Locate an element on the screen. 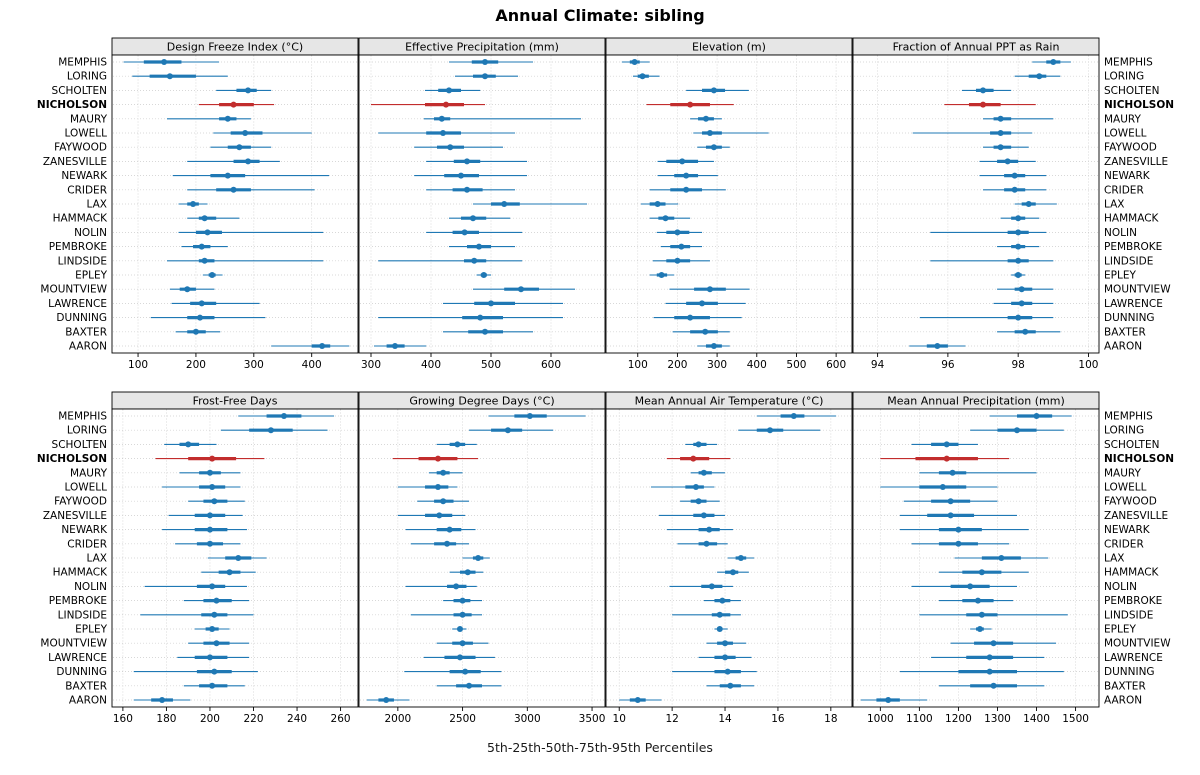 Image resolution: width=1200 pixels, height=775 pixels. tick-label: 1300 is located at coordinates (997, 719).